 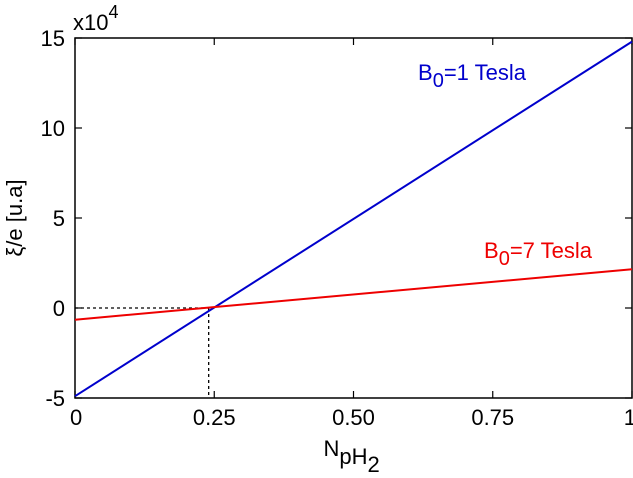 I want to click on y-tick-label: 10, so click(x=53, y=128).